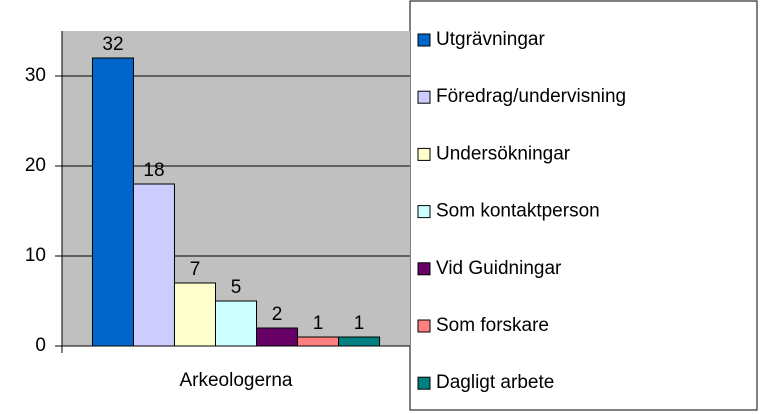  What do you see at coordinates (35, 75) in the screenshot?
I see `y-tick-label: 30` at bounding box center [35, 75].